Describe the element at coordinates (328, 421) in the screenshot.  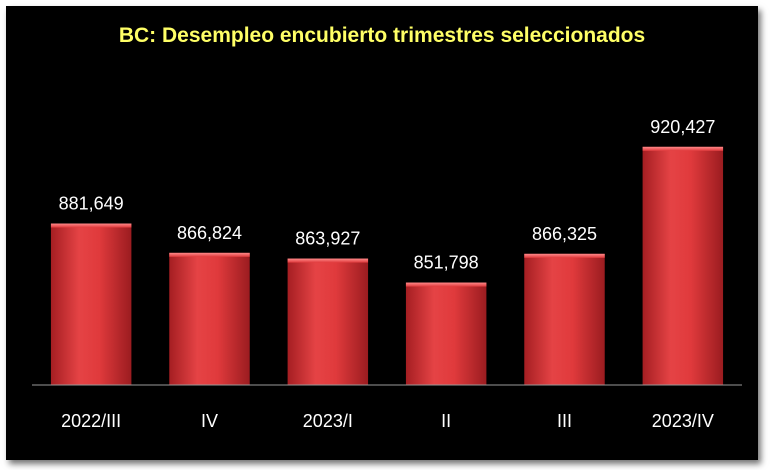
I see `x-tick-label-3: 2023/I` at that location.